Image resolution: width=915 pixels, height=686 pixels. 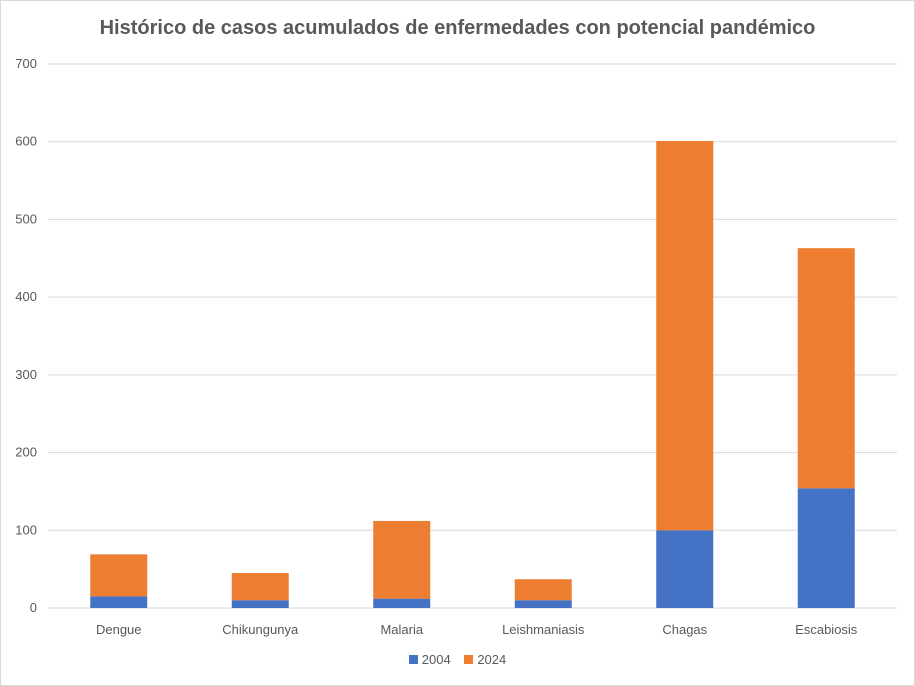 I want to click on legend-item-2024: 2024, so click(x=485, y=659).